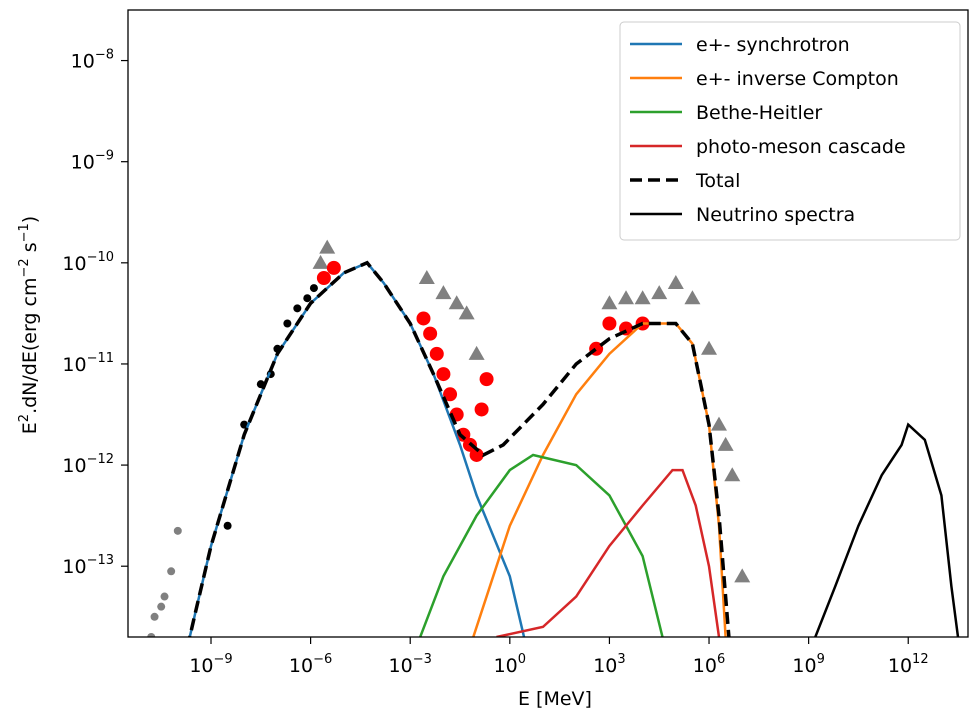 Image resolution: width=971 pixels, height=715 pixels. Describe the element at coordinates (92, 60) in the screenshot. I see `y-tick-label: 10⁻⁸` at that location.